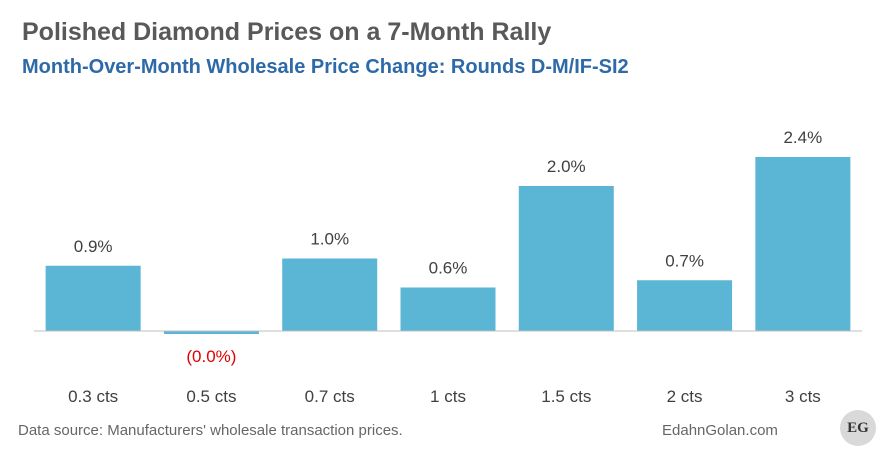 The height and width of the screenshot is (452, 885). What do you see at coordinates (211, 396) in the screenshot?
I see `category-label: 0.5 cts` at bounding box center [211, 396].